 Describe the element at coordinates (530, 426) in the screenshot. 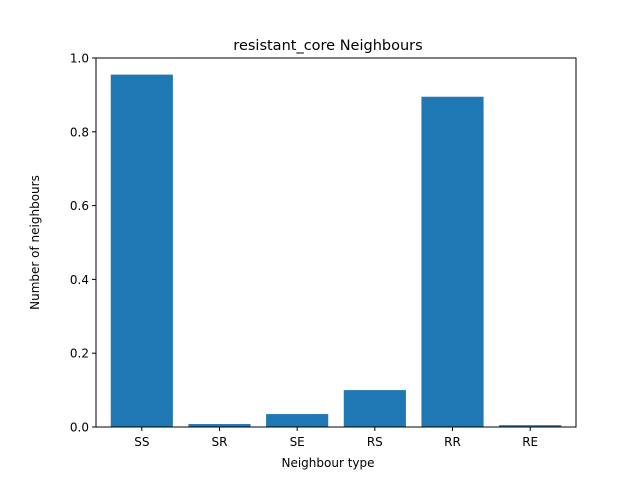

I see `bar-re` at that location.